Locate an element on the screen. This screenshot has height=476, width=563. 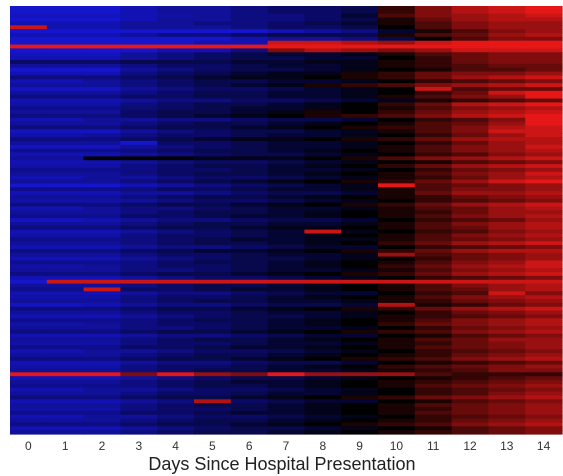
x-tick-label: 4 is located at coordinates (175, 446).